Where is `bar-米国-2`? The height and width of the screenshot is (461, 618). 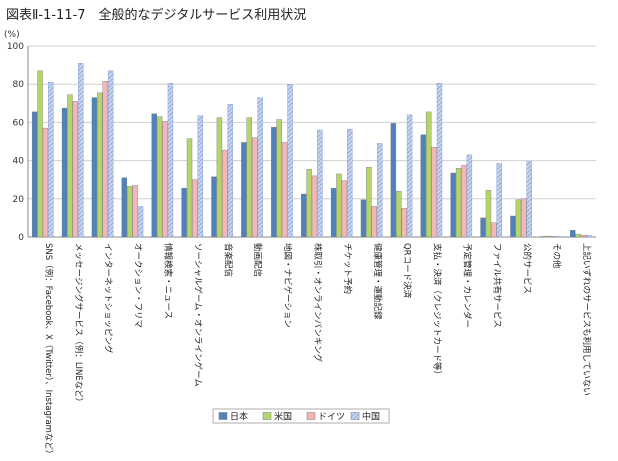 bar-米国-2 is located at coordinates (100, 165).